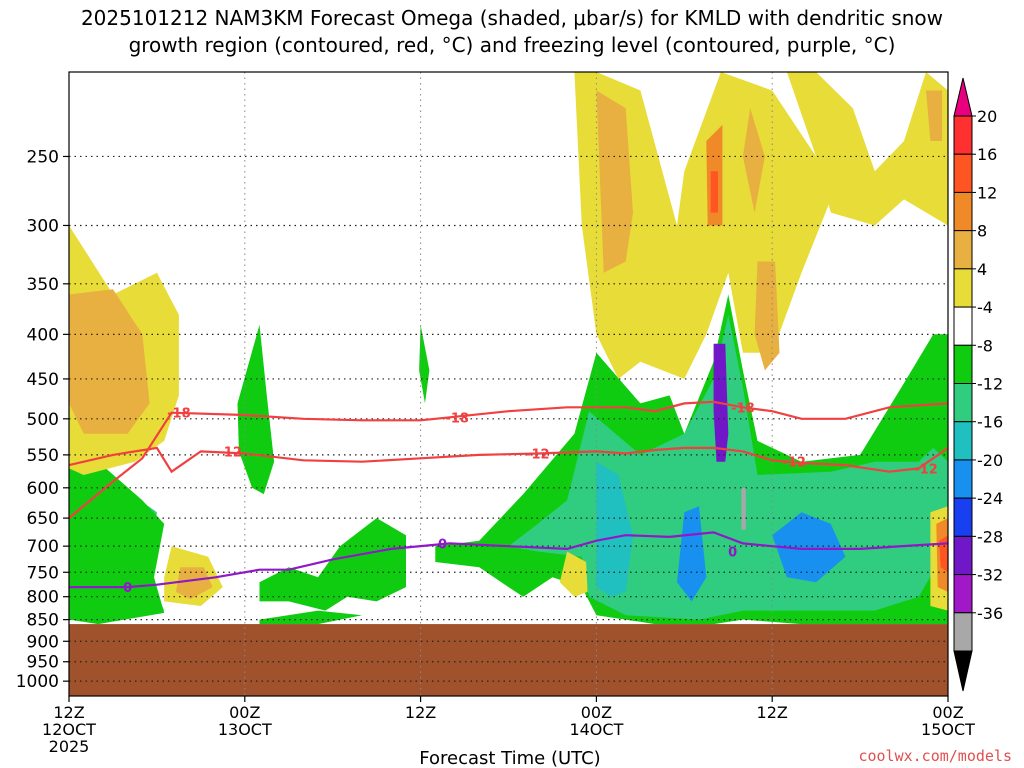  What do you see at coordinates (809, 547) in the screenshot?
I see `omega-region-lift-right-blue` at bounding box center [809, 547].